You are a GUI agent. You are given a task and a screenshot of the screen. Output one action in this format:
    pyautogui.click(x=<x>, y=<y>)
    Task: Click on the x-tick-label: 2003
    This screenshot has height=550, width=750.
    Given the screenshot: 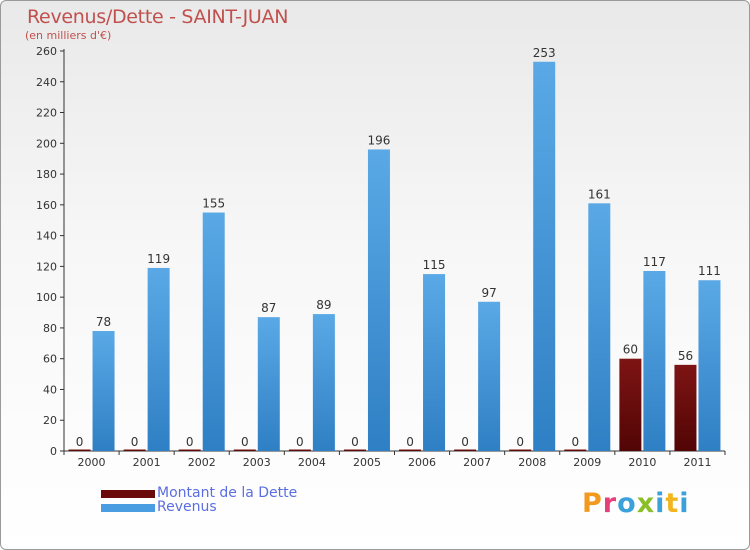 What is the action you would take?
    pyautogui.click(x=257, y=462)
    